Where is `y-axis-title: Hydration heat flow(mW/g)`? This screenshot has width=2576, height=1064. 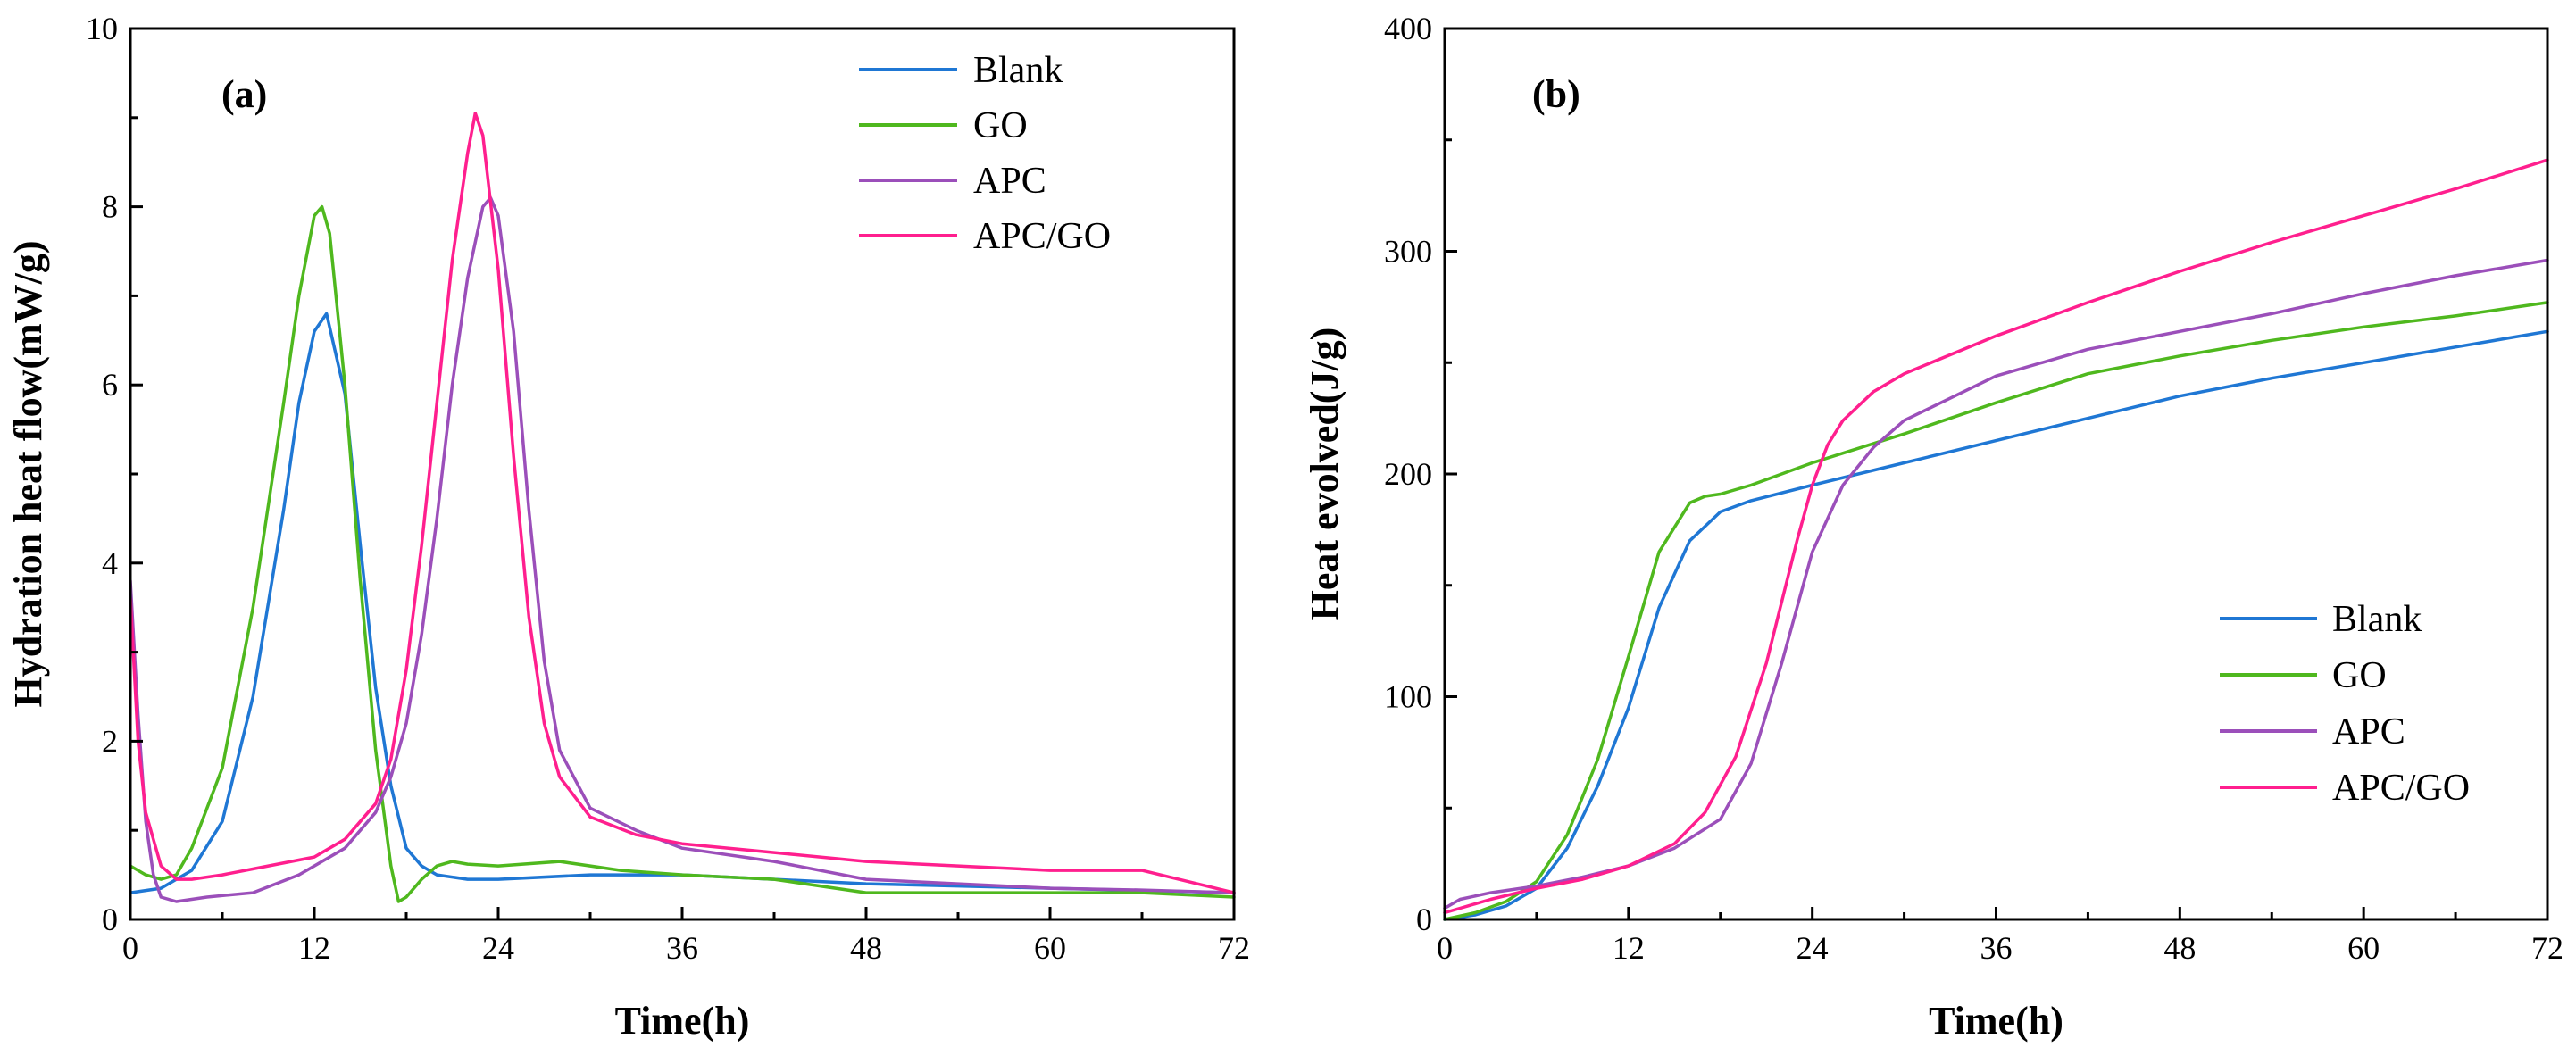 y-axis-title: Hydration heat flow(mW/g) is located at coordinates (28, 473).